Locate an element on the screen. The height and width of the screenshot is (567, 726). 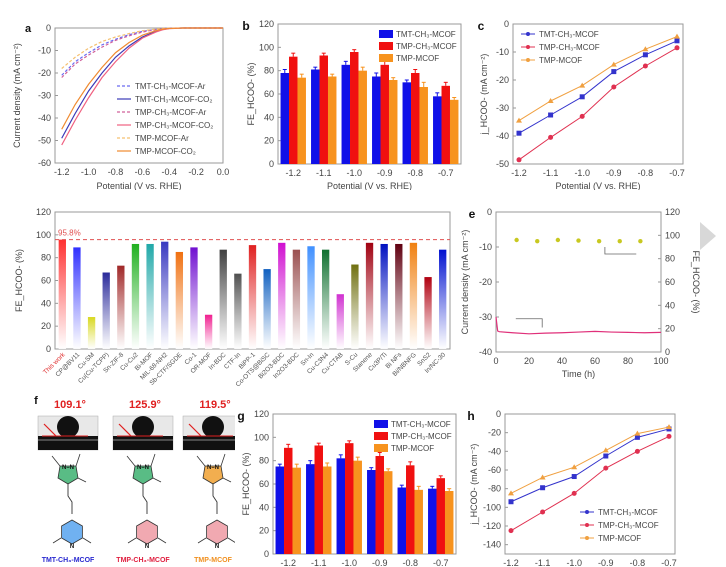
tangent-line is located at coordinates (195, 430).